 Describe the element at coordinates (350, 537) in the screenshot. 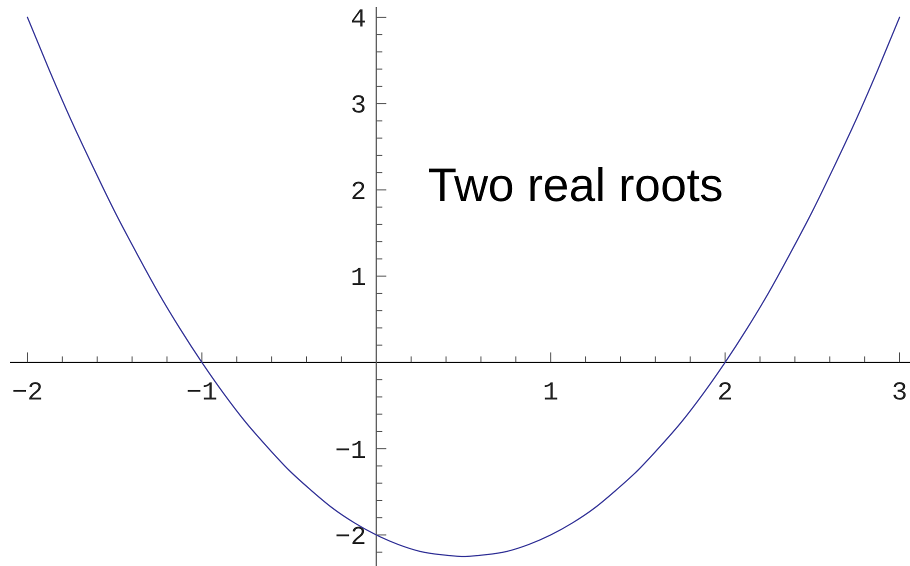

I see `y-tick-label: −2` at that location.